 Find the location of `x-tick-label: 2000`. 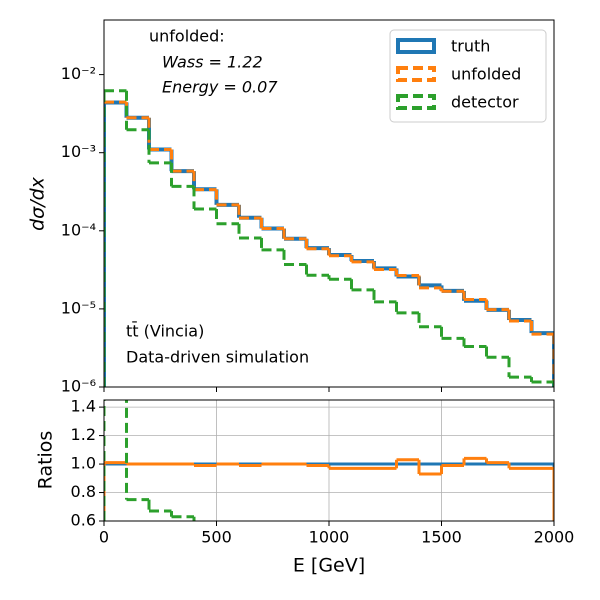

x-tick-label: 2000 is located at coordinates (554, 537).